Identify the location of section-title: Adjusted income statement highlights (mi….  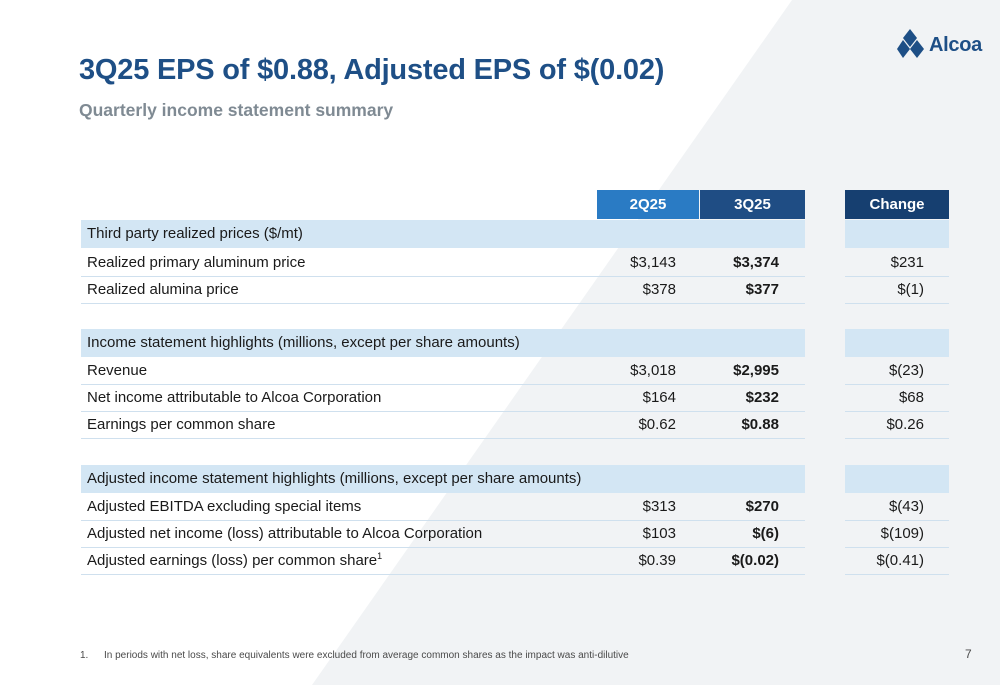
(334, 478).